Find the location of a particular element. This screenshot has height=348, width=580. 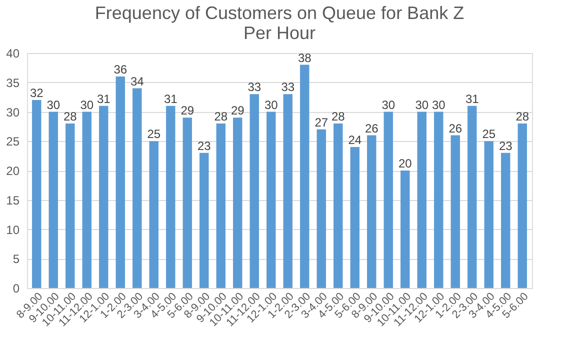

y-tick-label: 5 is located at coordinates (16, 259).